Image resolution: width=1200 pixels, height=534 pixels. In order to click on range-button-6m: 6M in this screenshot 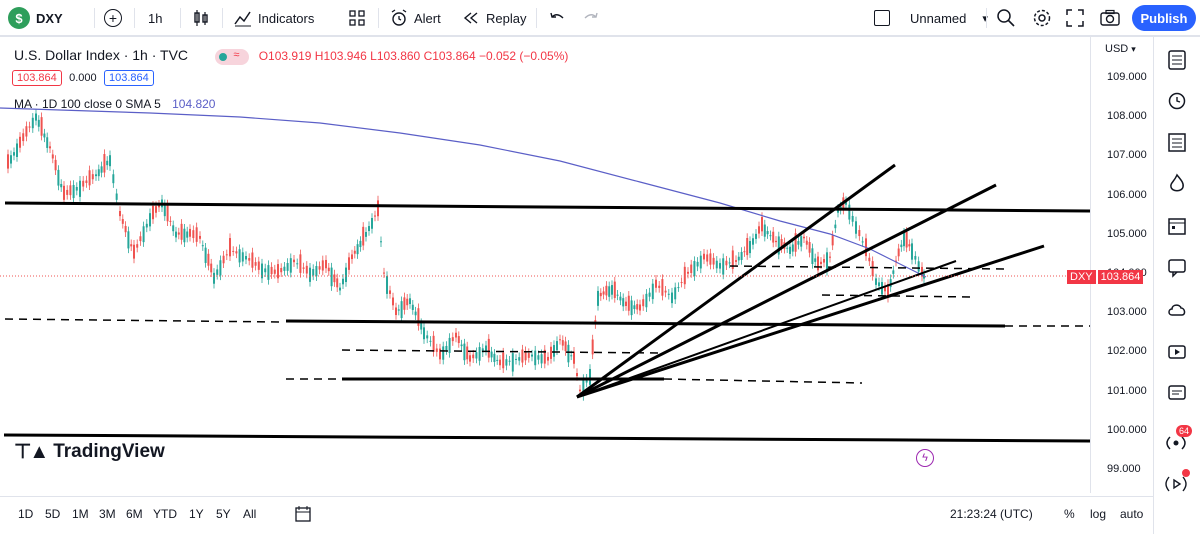, I will do `click(134, 514)`.